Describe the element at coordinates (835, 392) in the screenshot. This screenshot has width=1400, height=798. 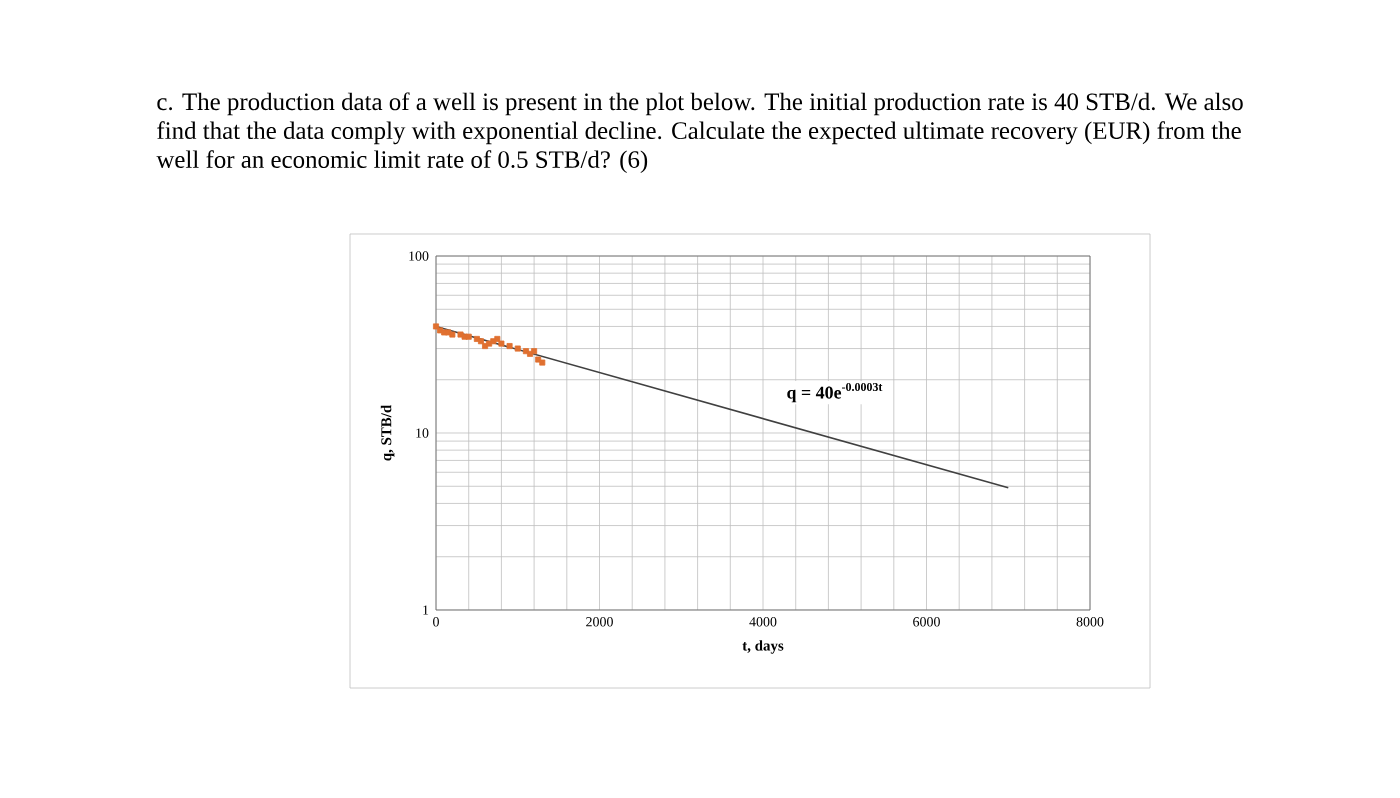
I see `annotation: q = 40e$^{-0.0003t}$` at that location.